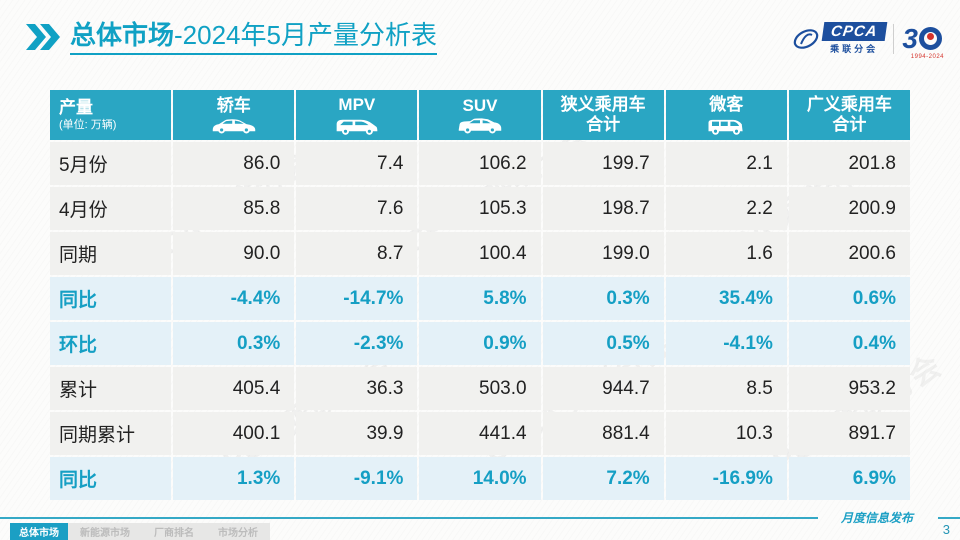  What do you see at coordinates (480, 253) in the screenshot?
I see `table-row: 同期 90.0 8.7 100.4 199.0 1.6 200.6` at bounding box center [480, 253].